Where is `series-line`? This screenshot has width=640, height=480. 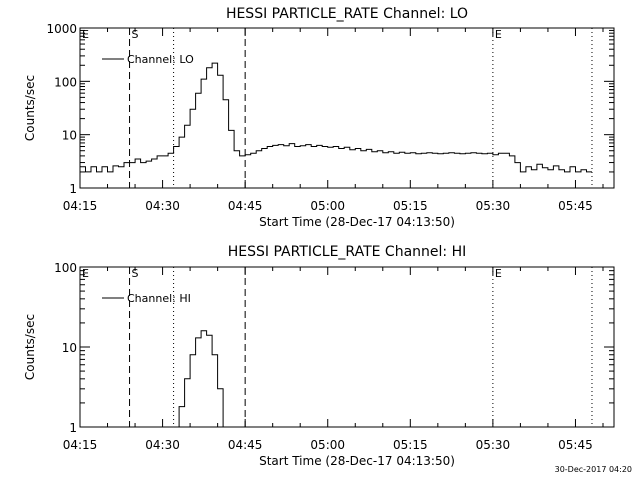
series-line is located at coordinates (198, 378).